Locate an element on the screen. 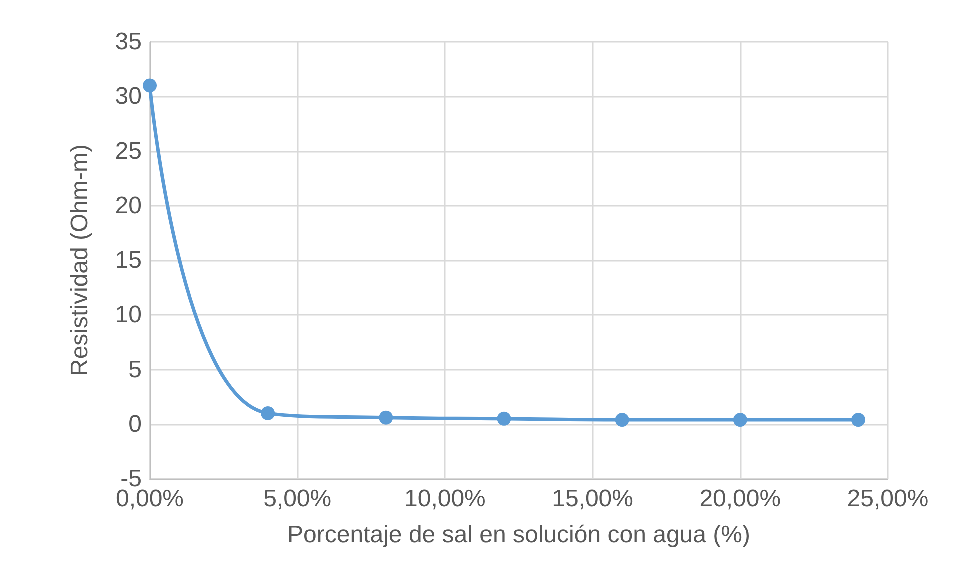  y-tick-label: 35 is located at coordinates (128, 42).